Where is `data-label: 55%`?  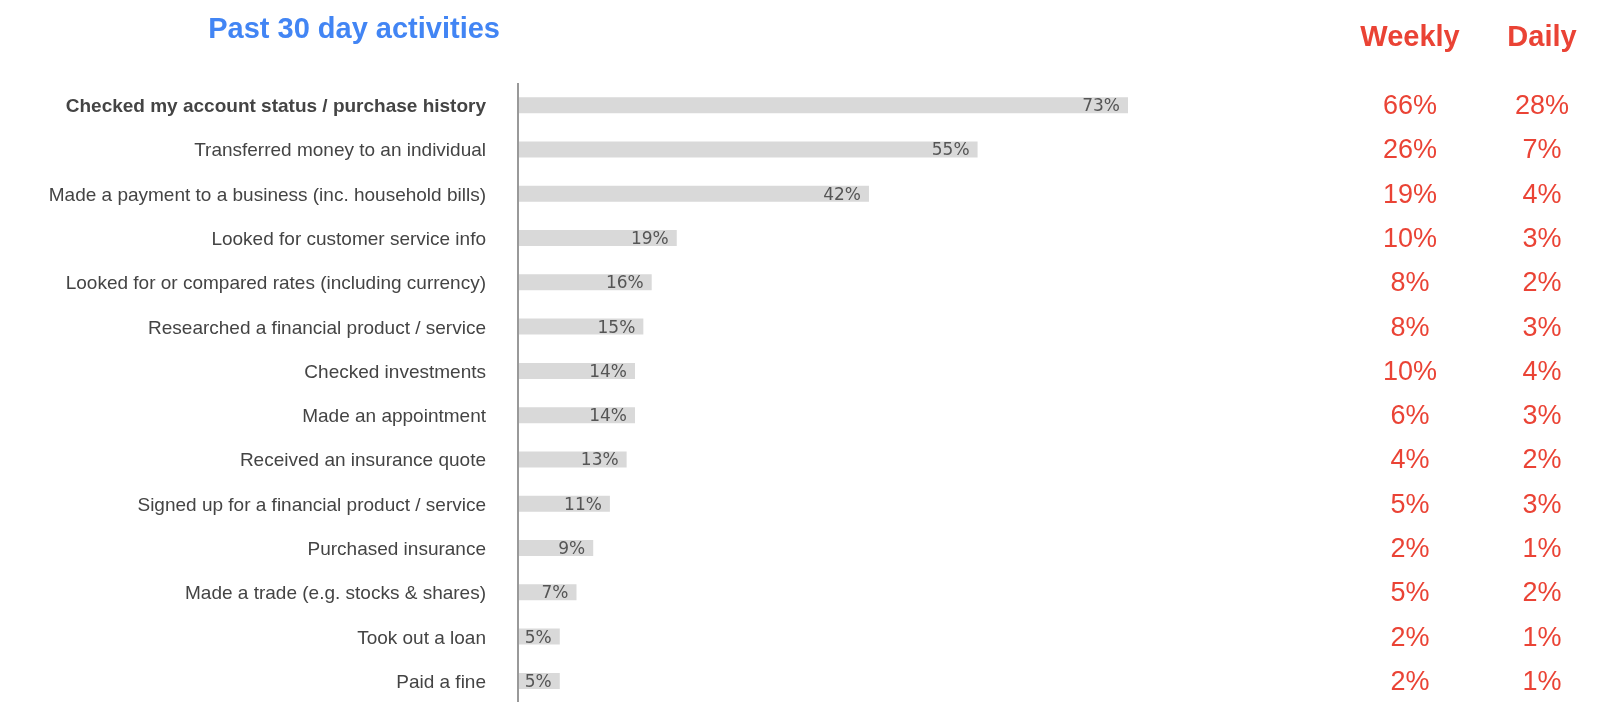
data-label: 55% is located at coordinates (950, 149).